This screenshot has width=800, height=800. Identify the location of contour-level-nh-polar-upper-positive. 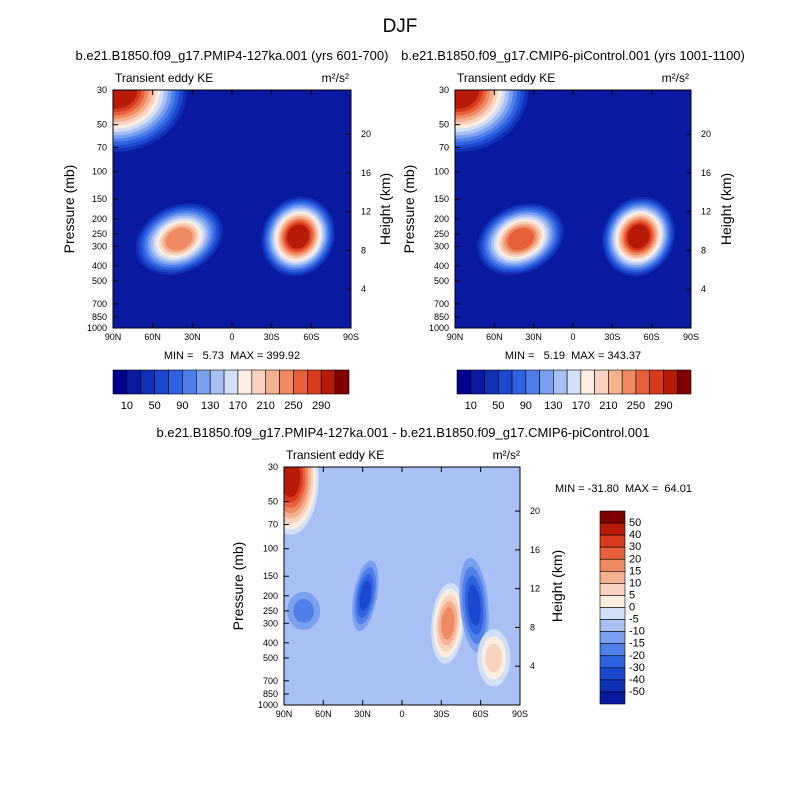
(292, 482).